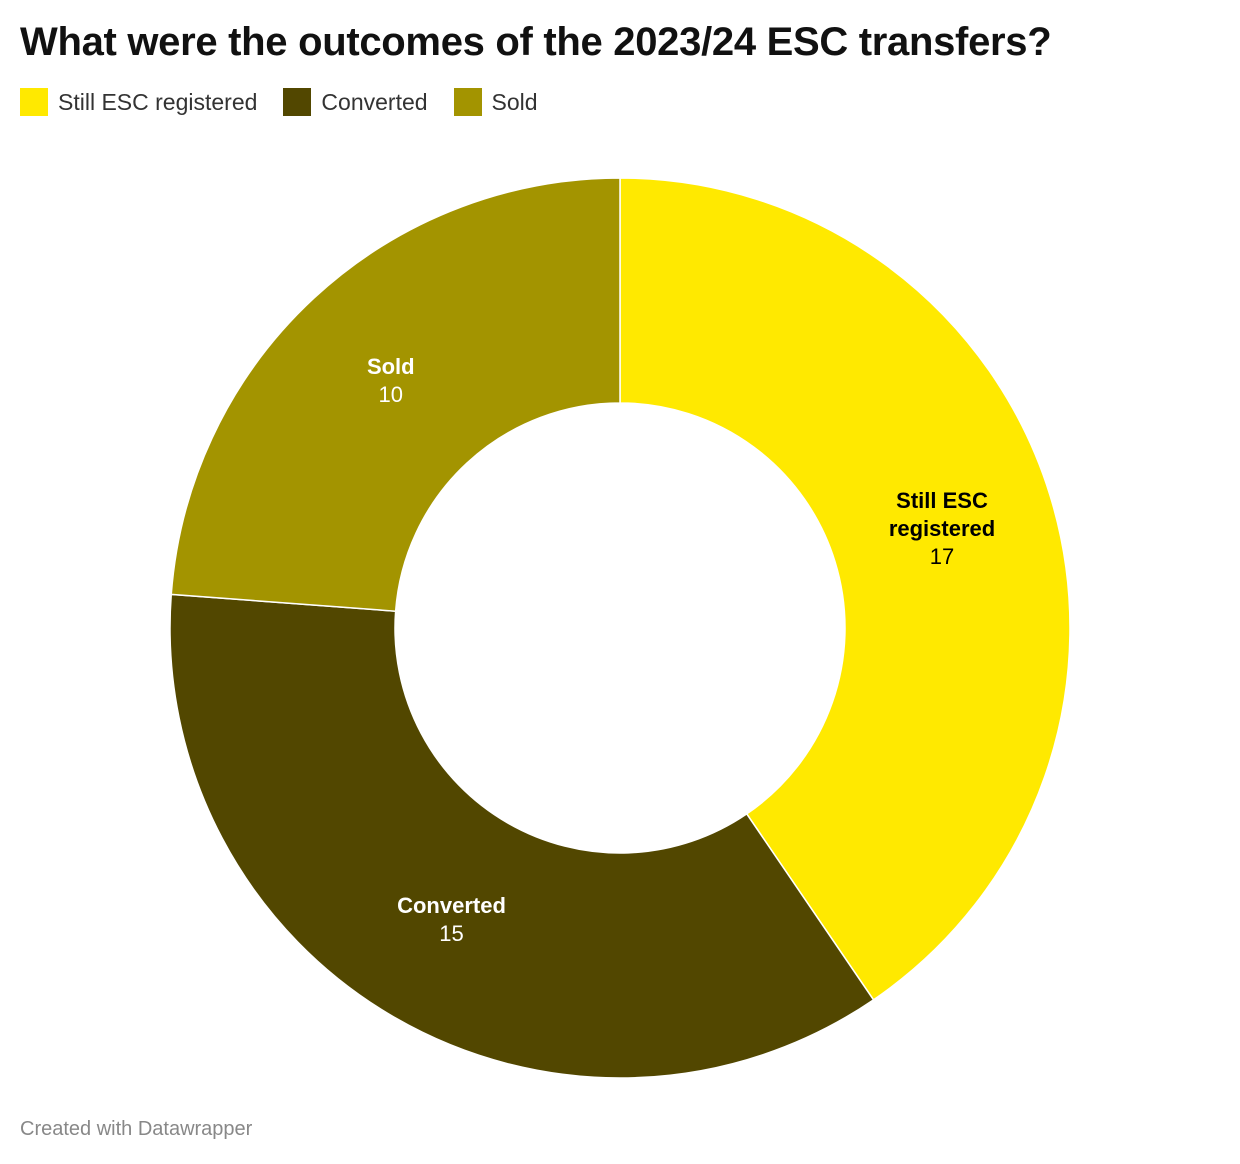 The width and height of the screenshot is (1240, 1164). I want to click on legend-item: Sold, so click(495, 102).